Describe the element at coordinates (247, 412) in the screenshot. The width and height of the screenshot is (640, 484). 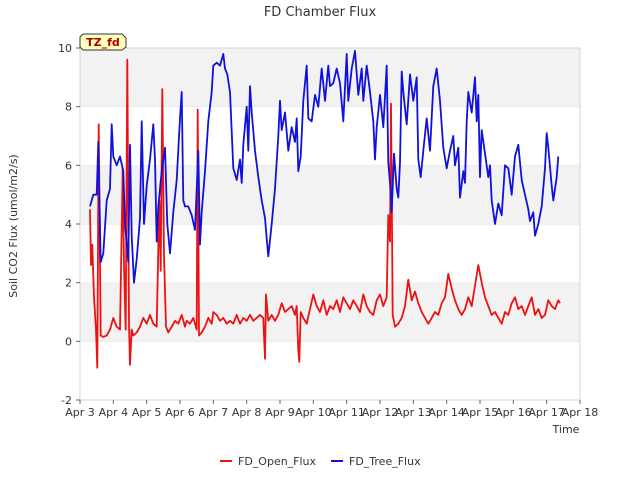
I see `x-tick-label: Apr 8` at that location.